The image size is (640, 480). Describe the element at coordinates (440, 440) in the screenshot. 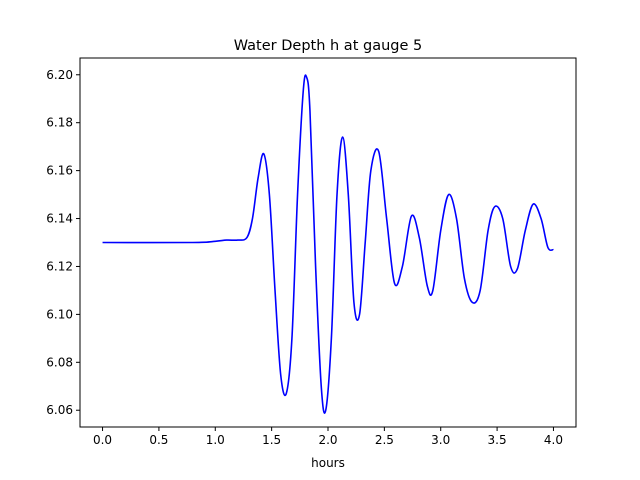

I see `x-tick-label: 3.0` at that location.